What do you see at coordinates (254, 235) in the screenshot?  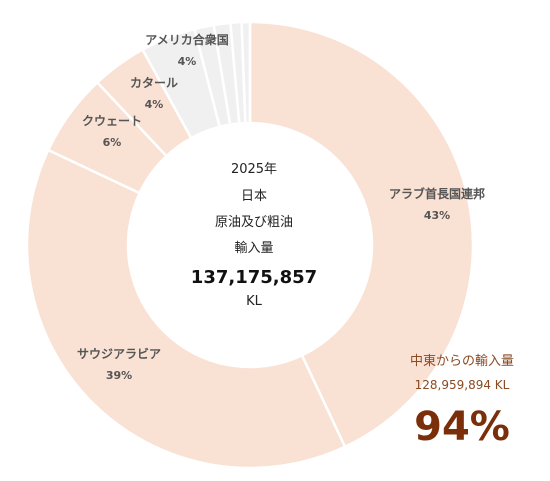 I see `center-label: 2025年 日本 原油及び粗油 輸入量 137,175,857 KL` at bounding box center [254, 235].